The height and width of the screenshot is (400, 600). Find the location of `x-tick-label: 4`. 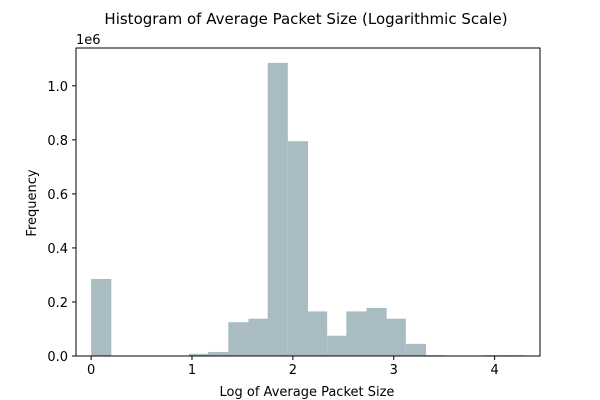

x-tick-label: 4 is located at coordinates (494, 370).